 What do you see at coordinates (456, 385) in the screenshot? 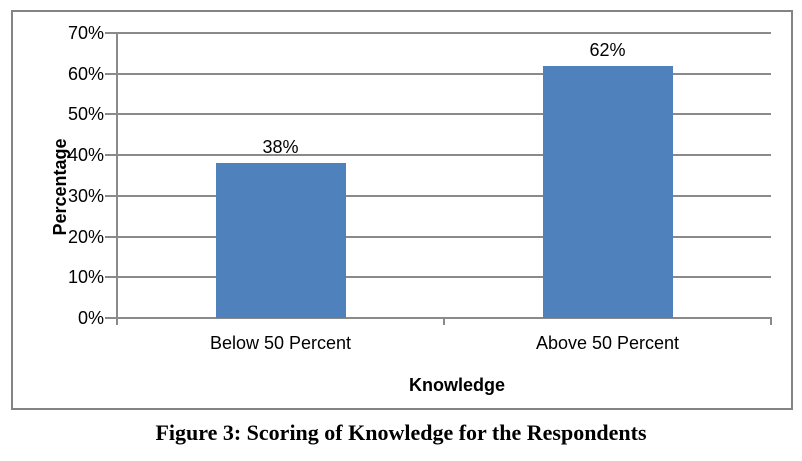
I see `x-axis-title: Knowledge` at bounding box center [456, 385].